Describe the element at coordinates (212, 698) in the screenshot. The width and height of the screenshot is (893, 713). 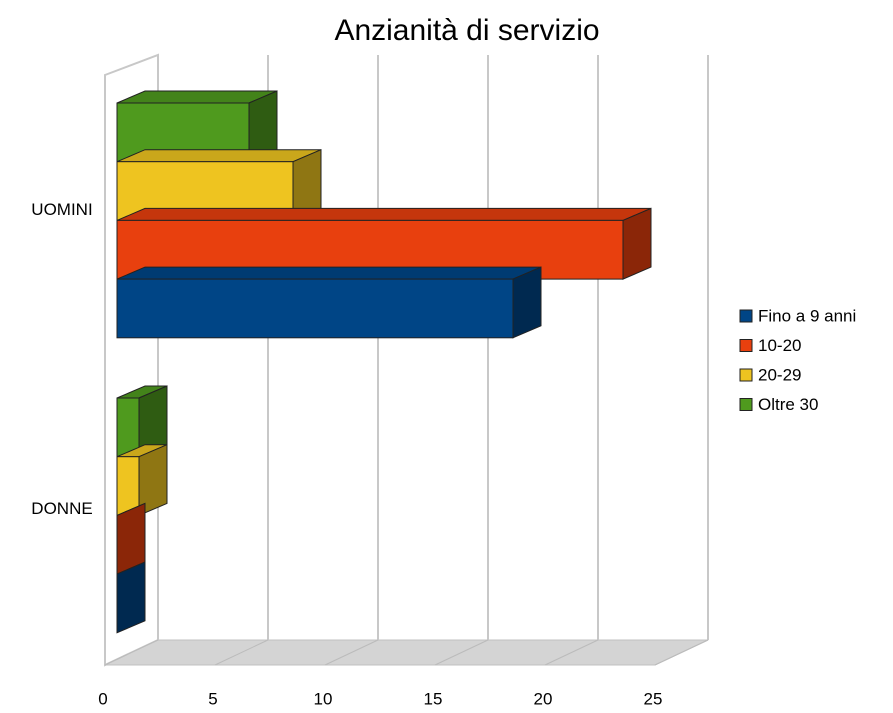
I see `x-tick-label: 5` at that location.